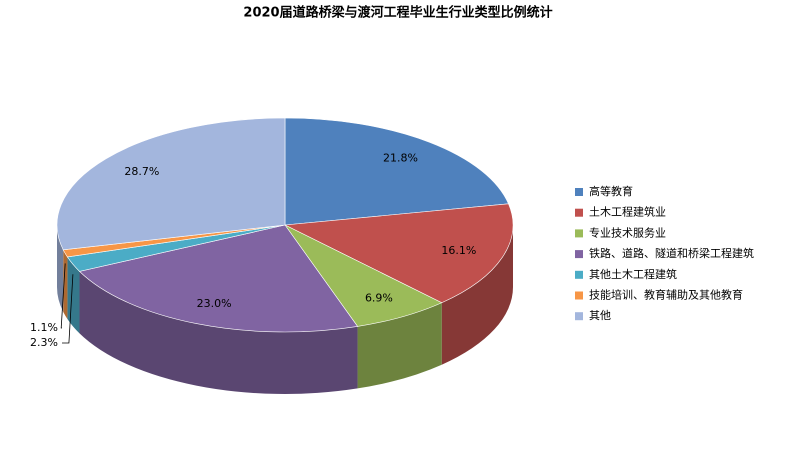  Describe the element at coordinates (379, 297) in the screenshot. I see `data-label: 6.9%` at that location.